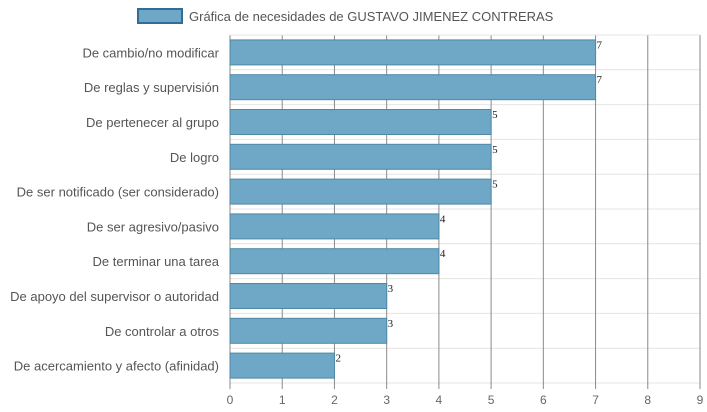  Describe the element at coordinates (160, 16) in the screenshot. I see `legend-swatch` at that location.